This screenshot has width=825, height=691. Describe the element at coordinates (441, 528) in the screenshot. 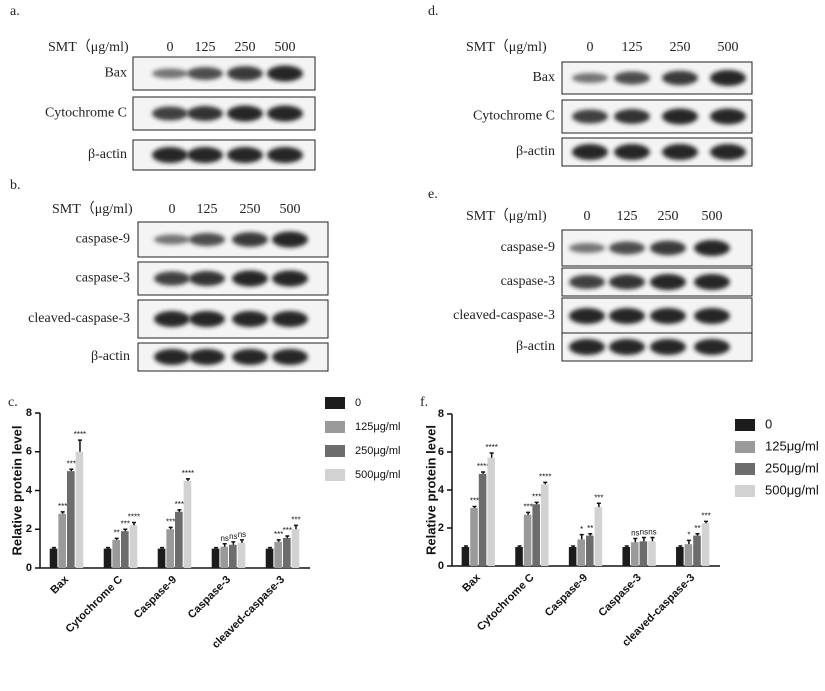

I see `y-tick-label: 2` at that location.